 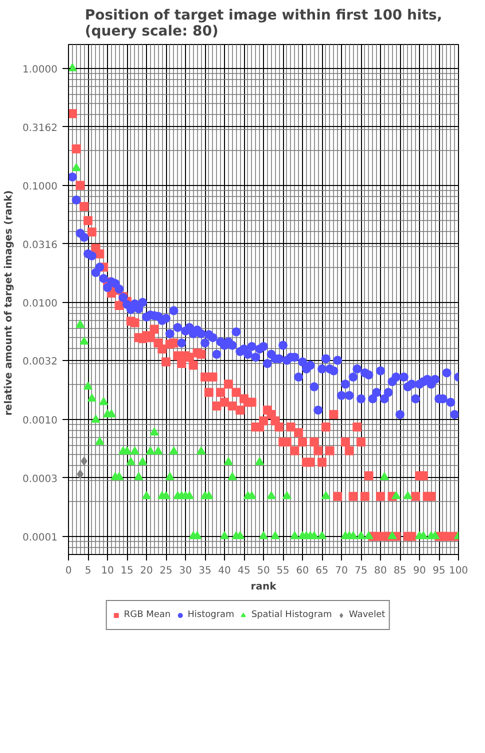 What do you see at coordinates (107, 571) in the screenshot?
I see `x-tick-label: 10` at bounding box center [107, 571].